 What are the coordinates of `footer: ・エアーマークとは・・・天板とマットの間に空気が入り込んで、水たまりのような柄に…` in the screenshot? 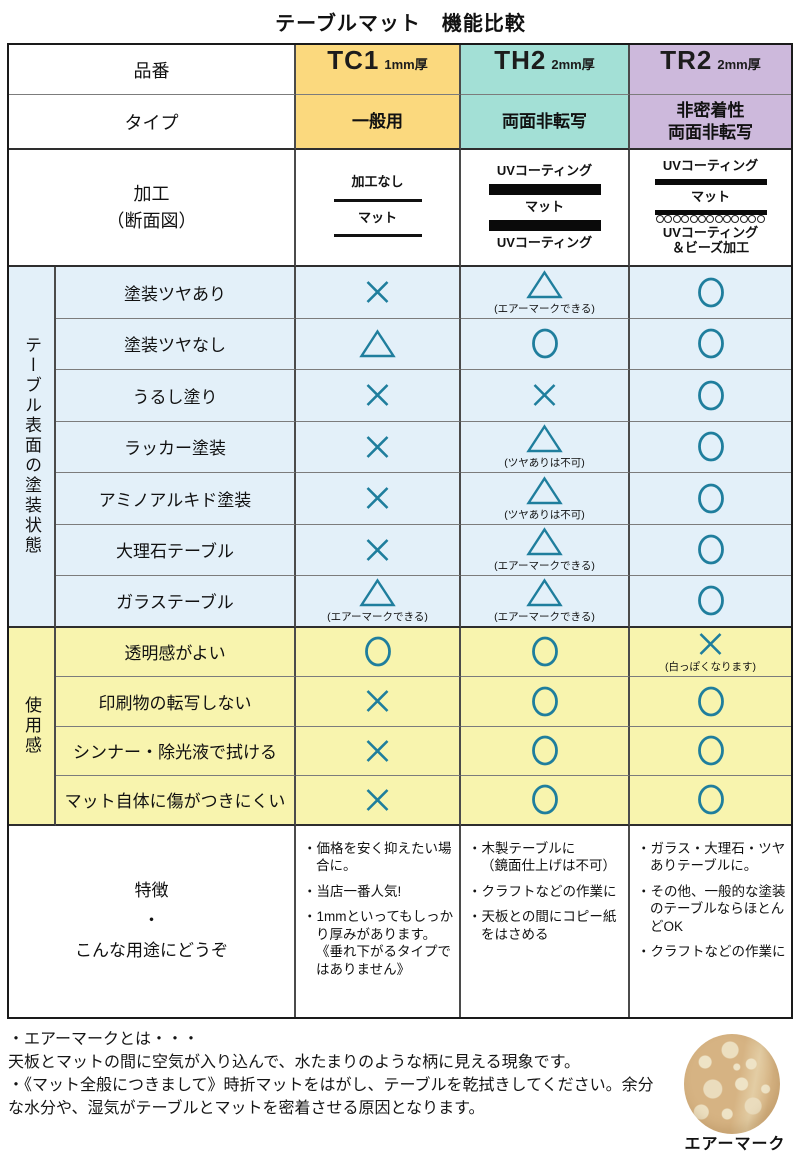 It's located at (400, 1092).